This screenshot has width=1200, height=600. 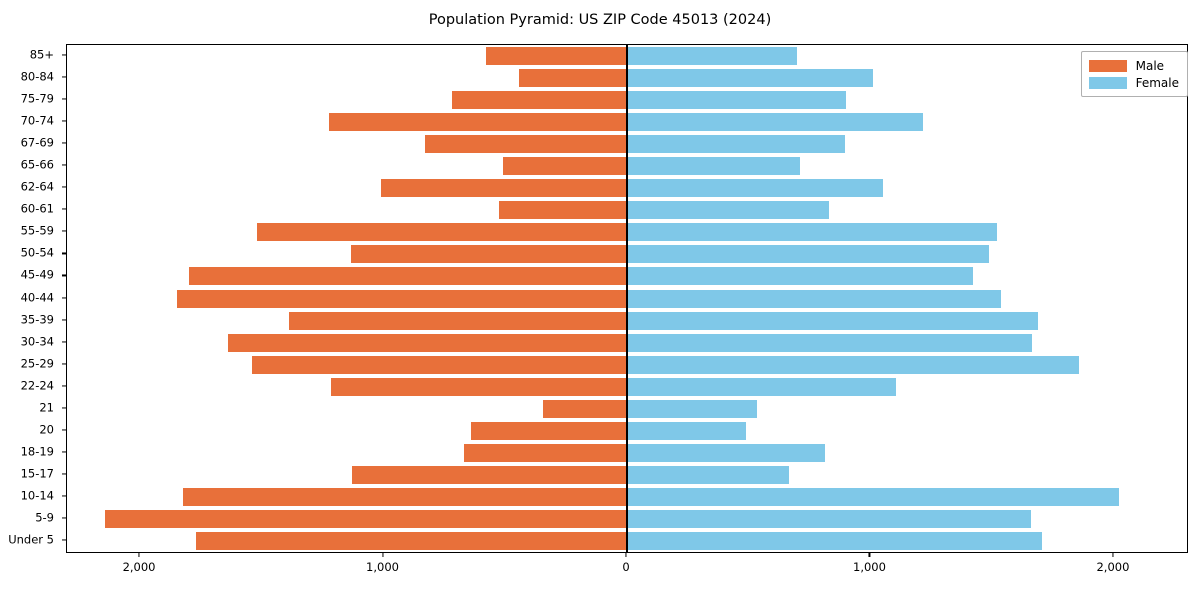 What do you see at coordinates (37, 384) in the screenshot?
I see `y-tick-label: 22-24` at bounding box center [37, 384].